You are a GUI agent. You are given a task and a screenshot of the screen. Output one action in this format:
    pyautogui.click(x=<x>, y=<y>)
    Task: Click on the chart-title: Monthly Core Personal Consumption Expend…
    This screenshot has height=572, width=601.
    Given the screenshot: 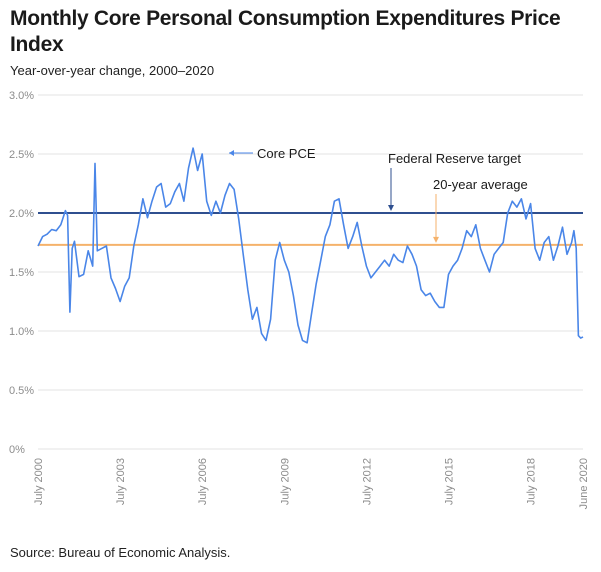 What is the action you would take?
    pyautogui.click(x=285, y=31)
    